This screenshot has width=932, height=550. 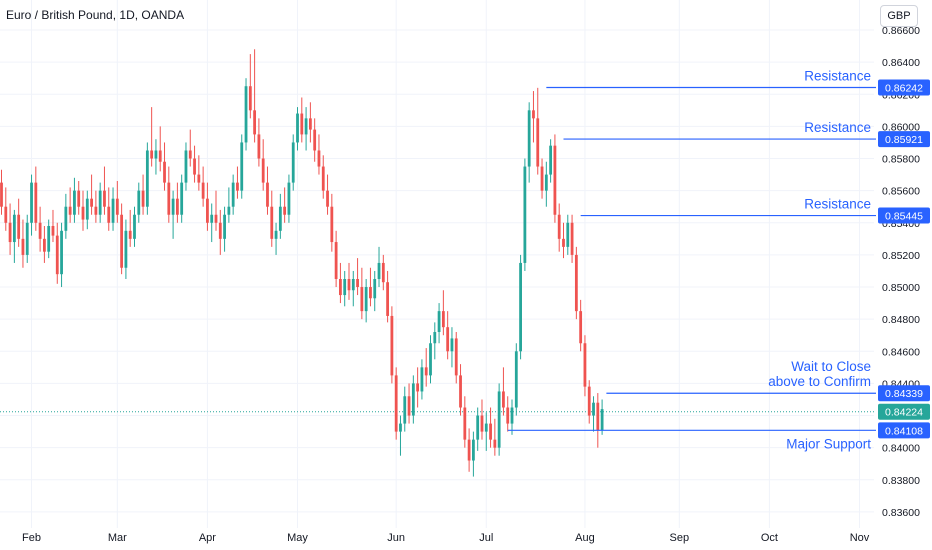 I want to click on y-tick-label: 0.85600, so click(x=901, y=192).